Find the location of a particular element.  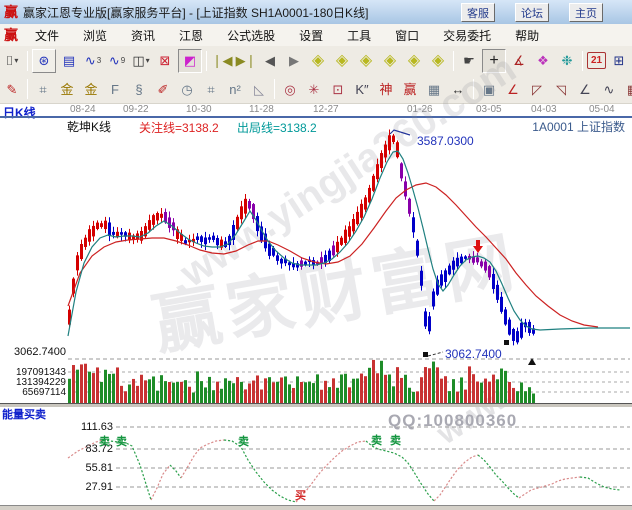

draw-brush-icon: ✐ is located at coordinates (163, 89).